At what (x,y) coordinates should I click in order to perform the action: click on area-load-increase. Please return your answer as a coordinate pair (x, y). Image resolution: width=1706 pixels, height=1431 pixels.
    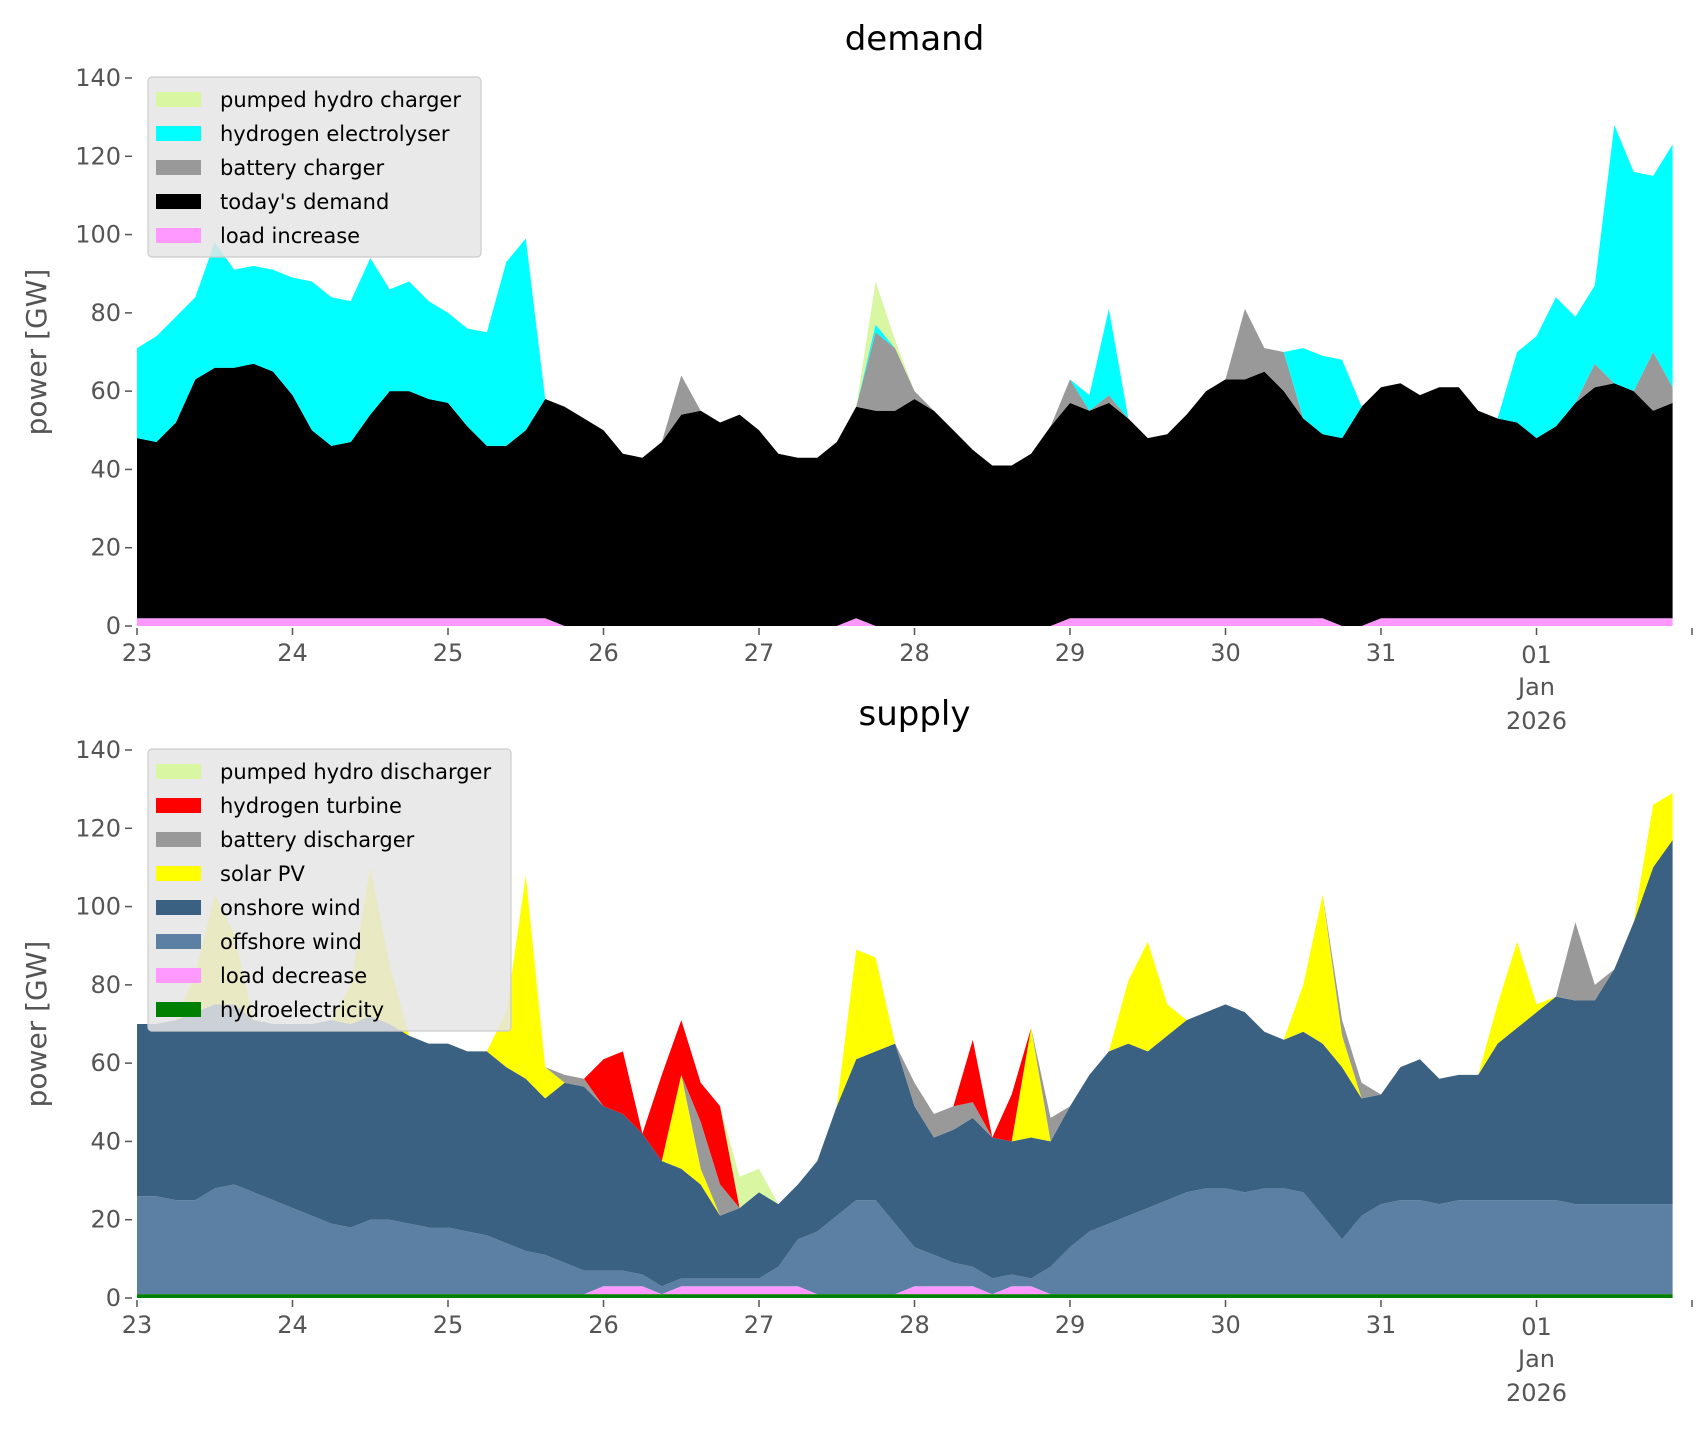
    Looking at the image, I should click on (905, 622).